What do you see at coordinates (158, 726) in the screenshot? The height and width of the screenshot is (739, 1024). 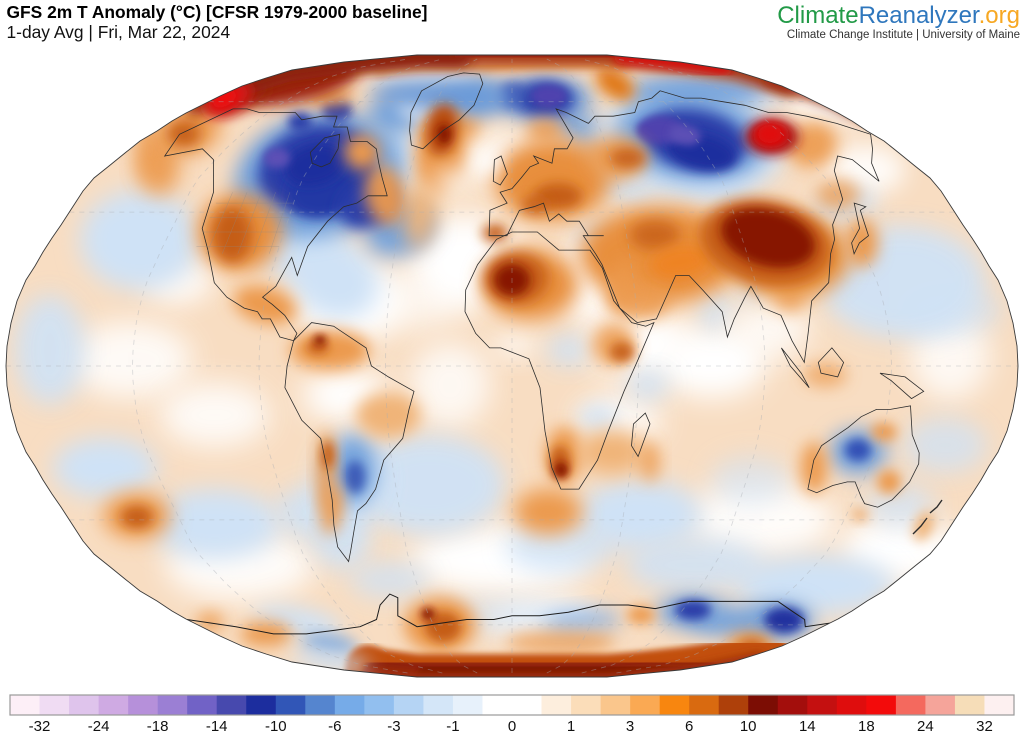 I see `svg-text: -18` at bounding box center [158, 726].